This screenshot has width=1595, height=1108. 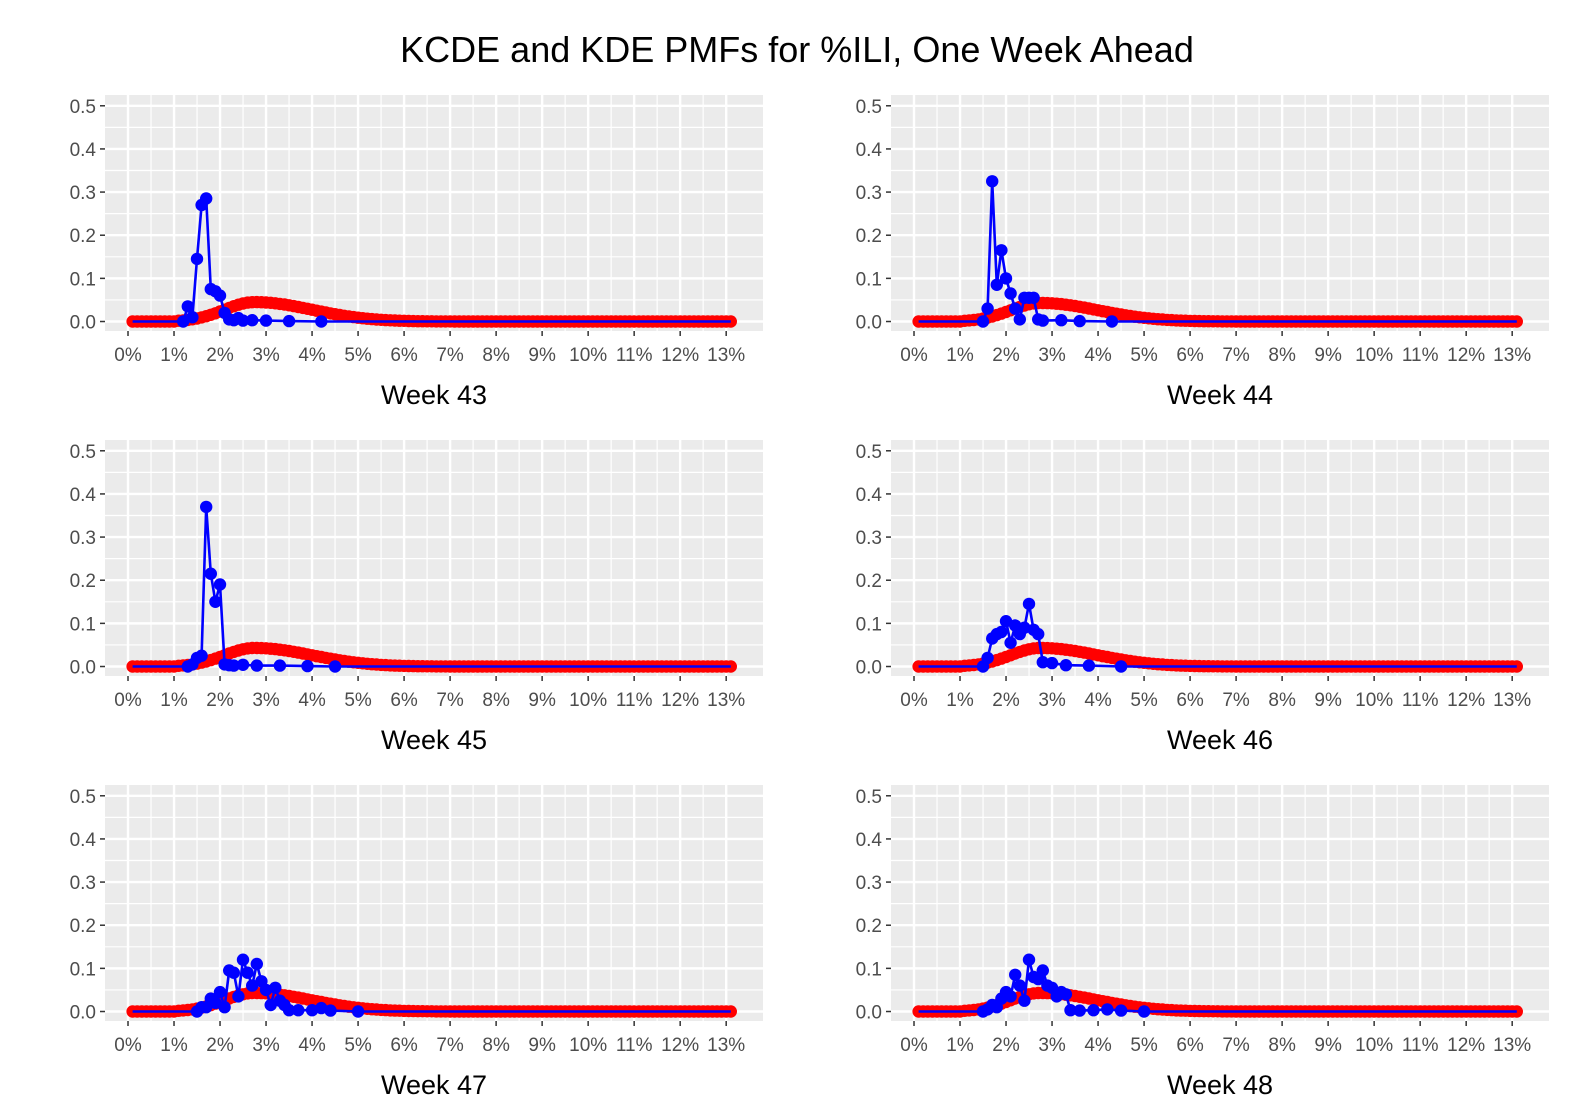 I want to click on x-tick-label: 2%, so click(x=220, y=700).